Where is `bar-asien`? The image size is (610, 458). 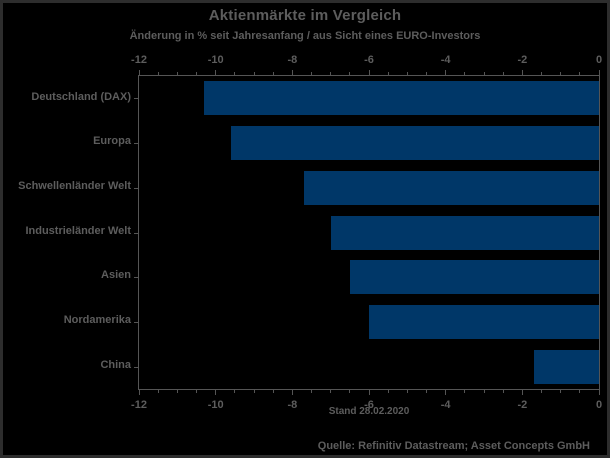
bar-asien is located at coordinates (474, 277).